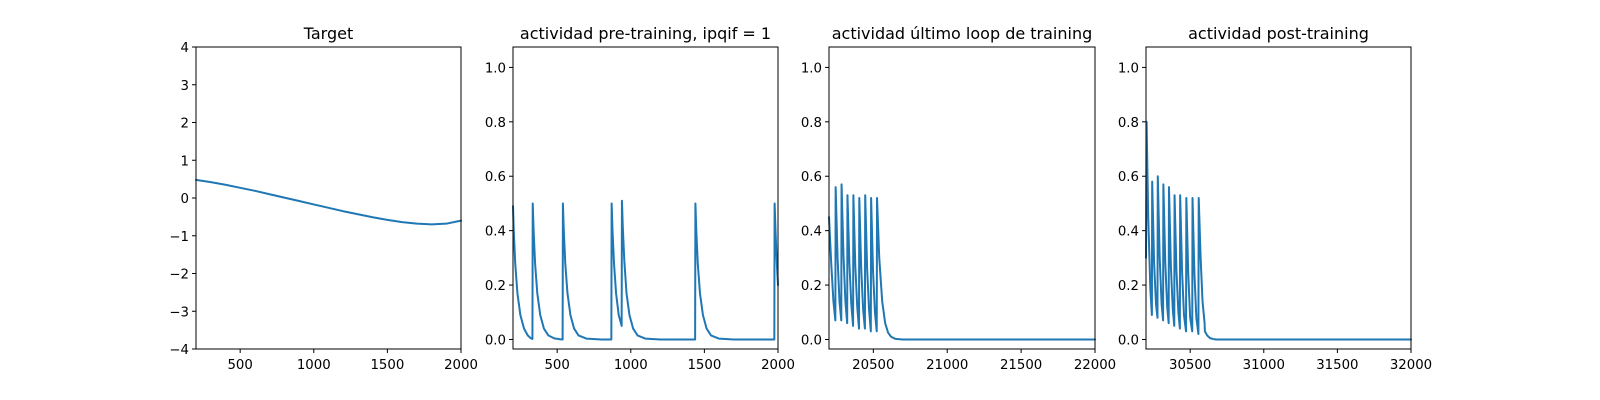  I want to click on x-tick-label: 20500, so click(873, 365).